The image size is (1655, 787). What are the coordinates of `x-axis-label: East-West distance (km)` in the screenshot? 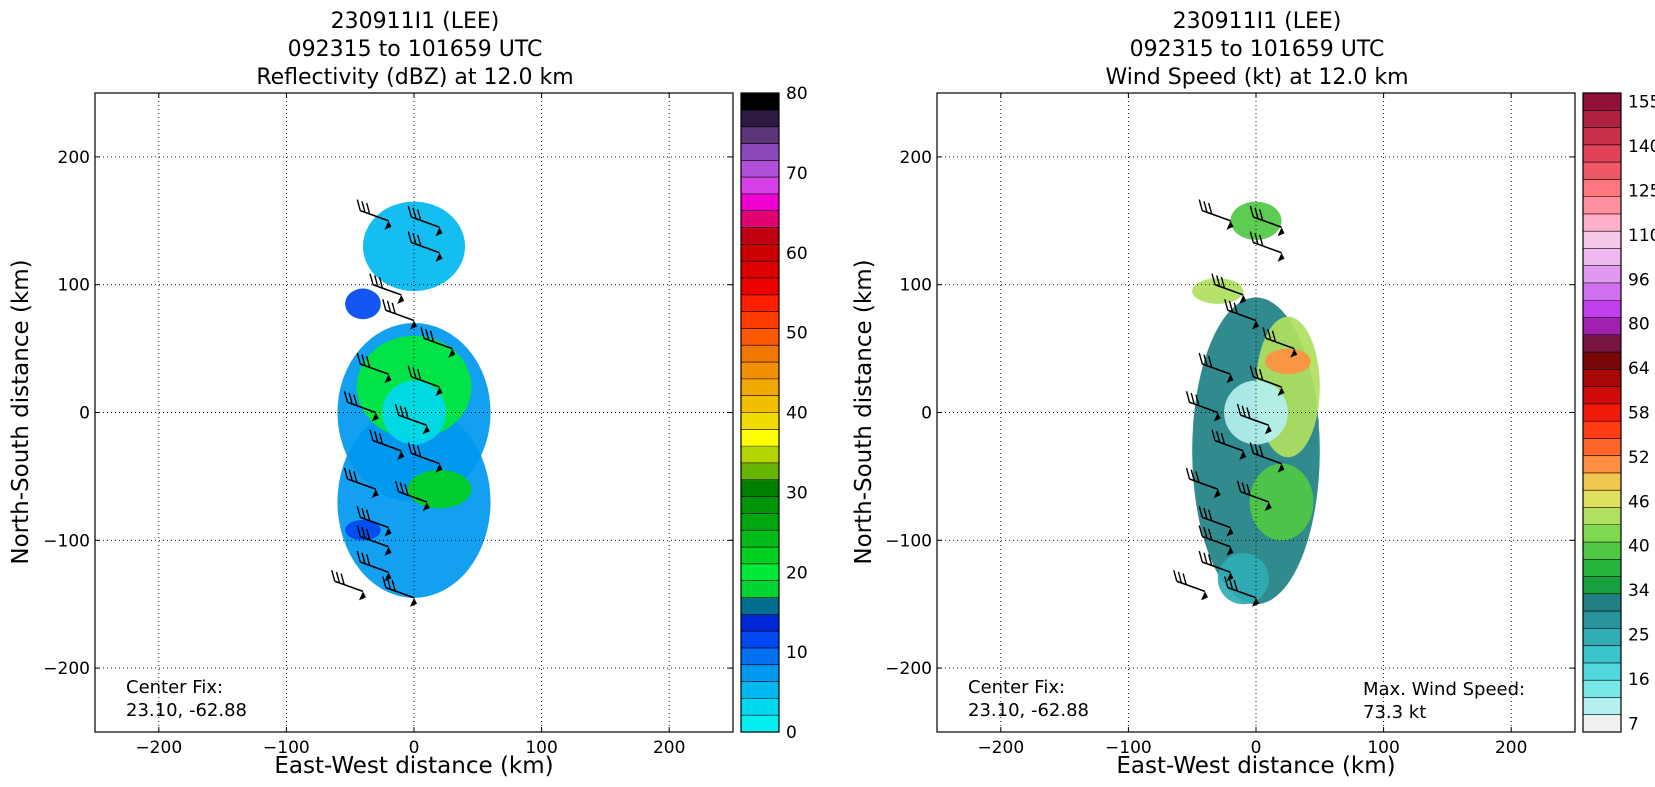 It's located at (1255, 766).